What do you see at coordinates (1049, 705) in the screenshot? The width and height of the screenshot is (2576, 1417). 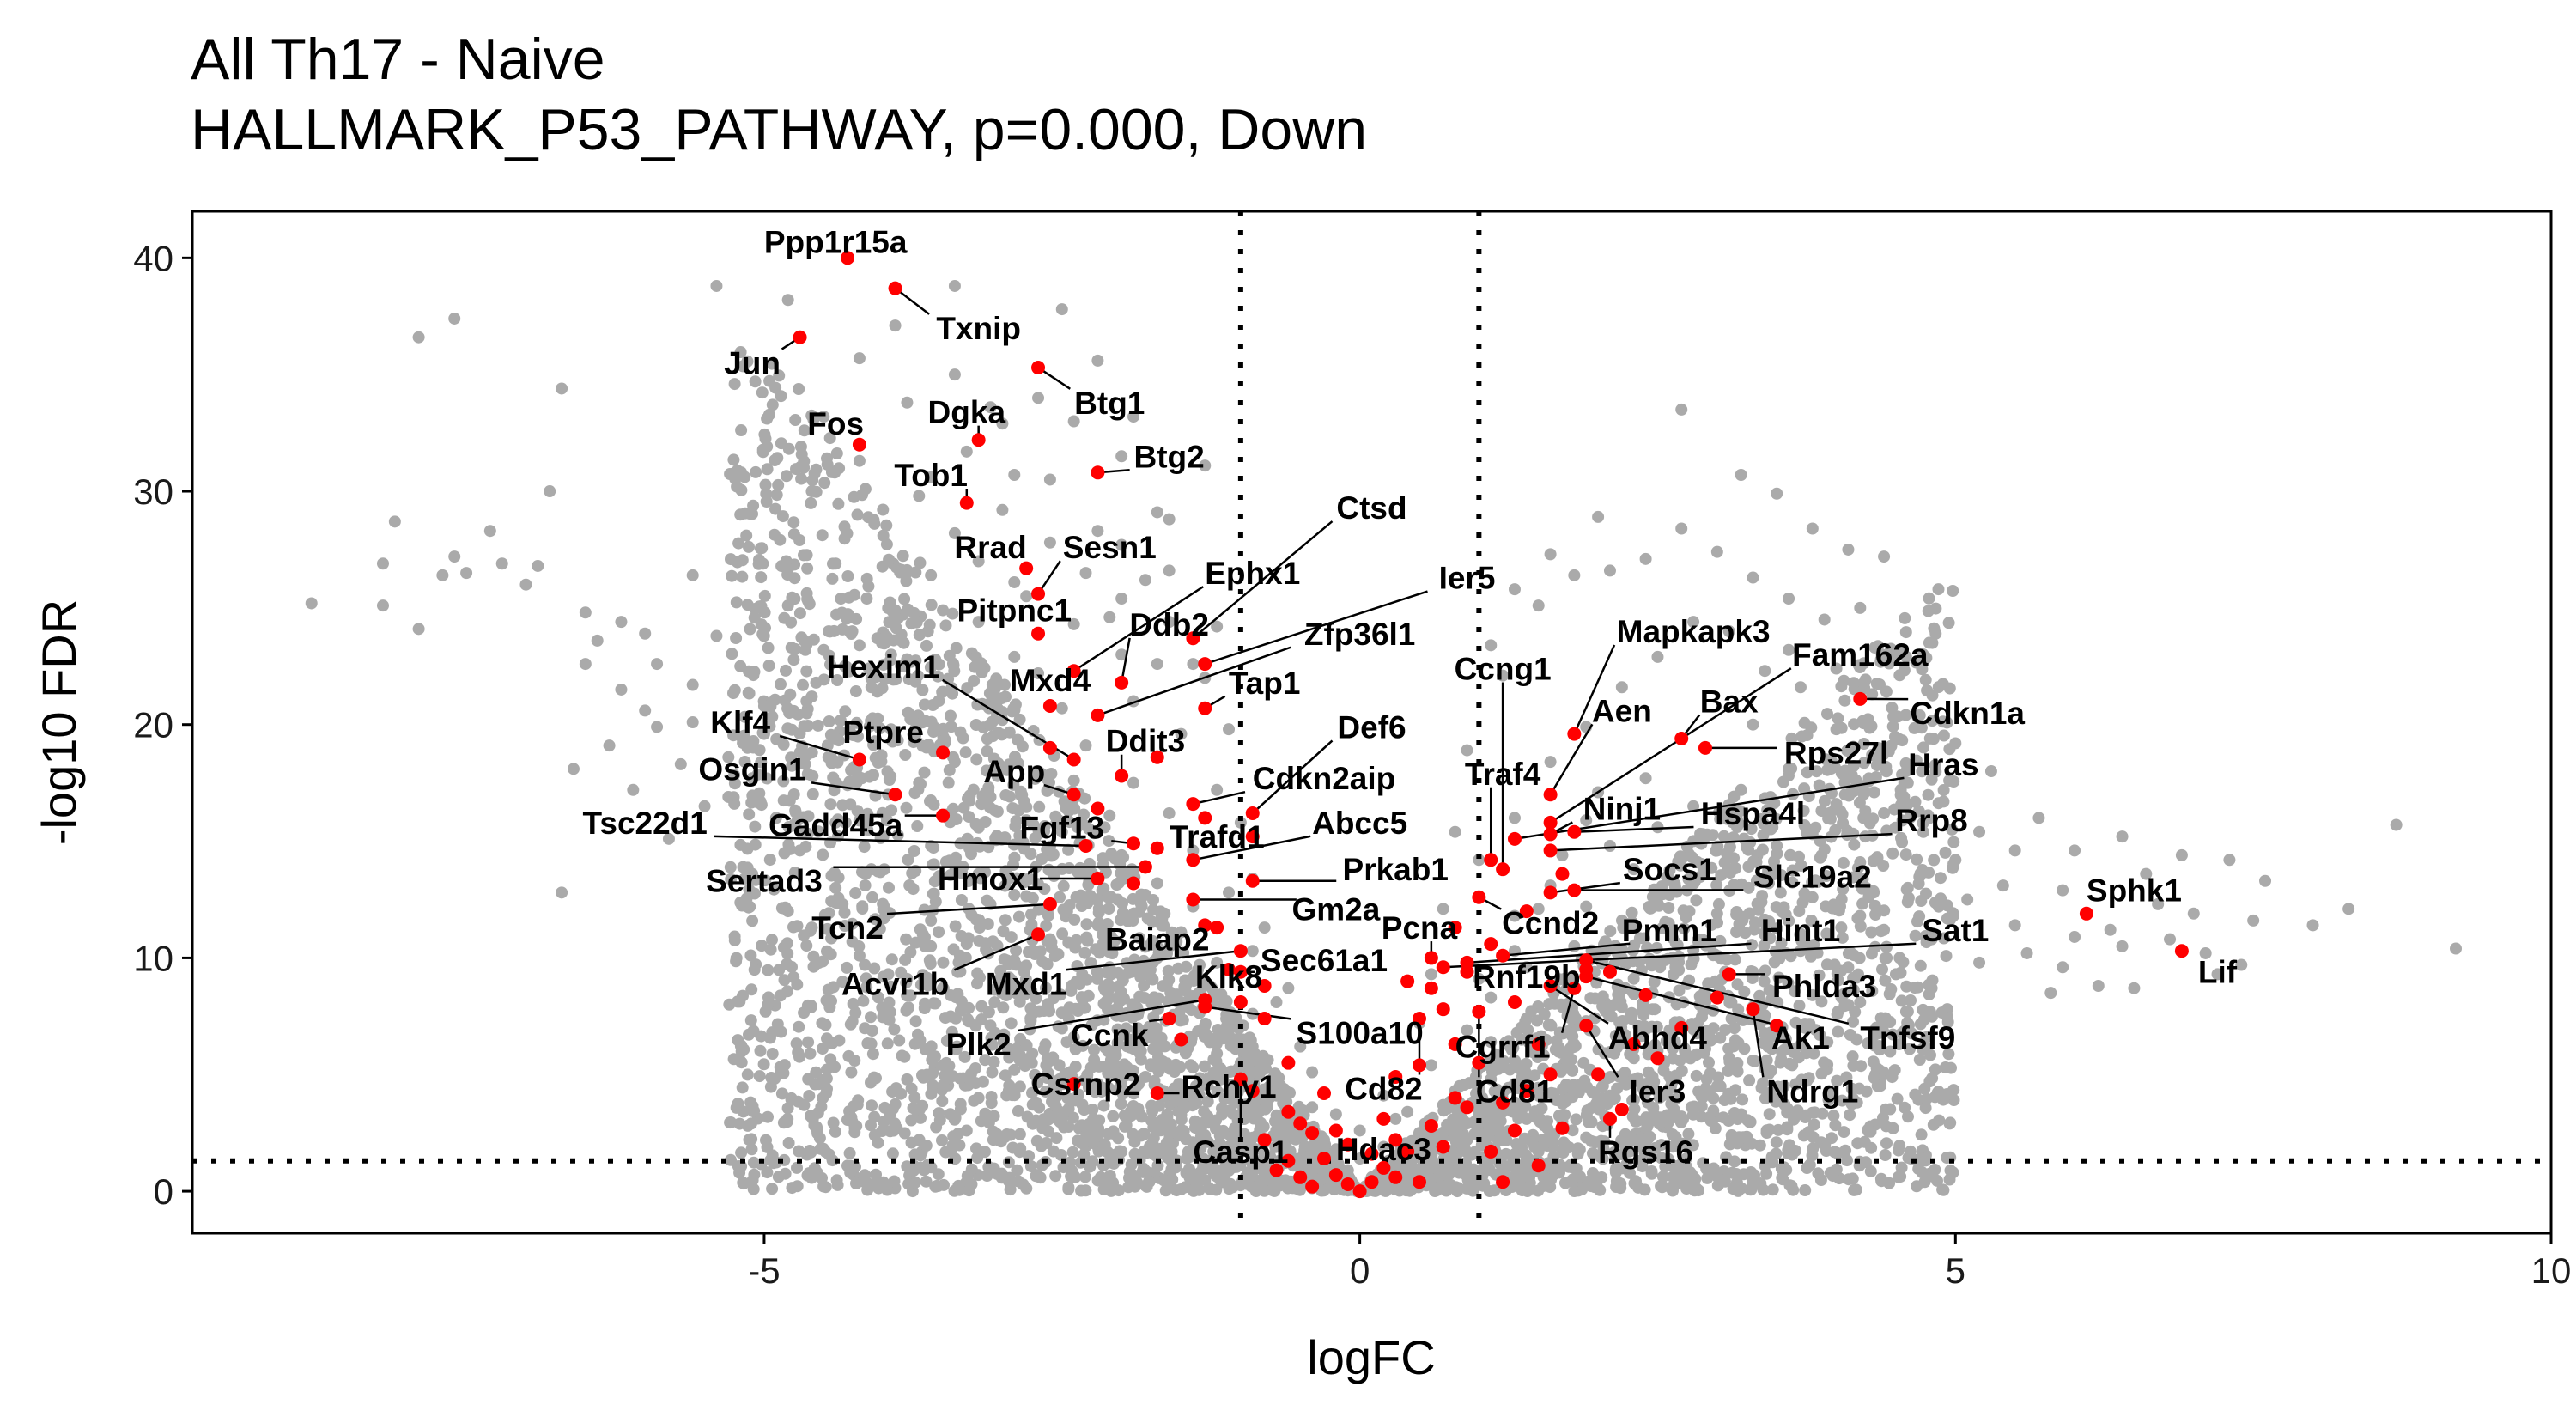 I see `pathway-point-mxd4` at bounding box center [1049, 705].